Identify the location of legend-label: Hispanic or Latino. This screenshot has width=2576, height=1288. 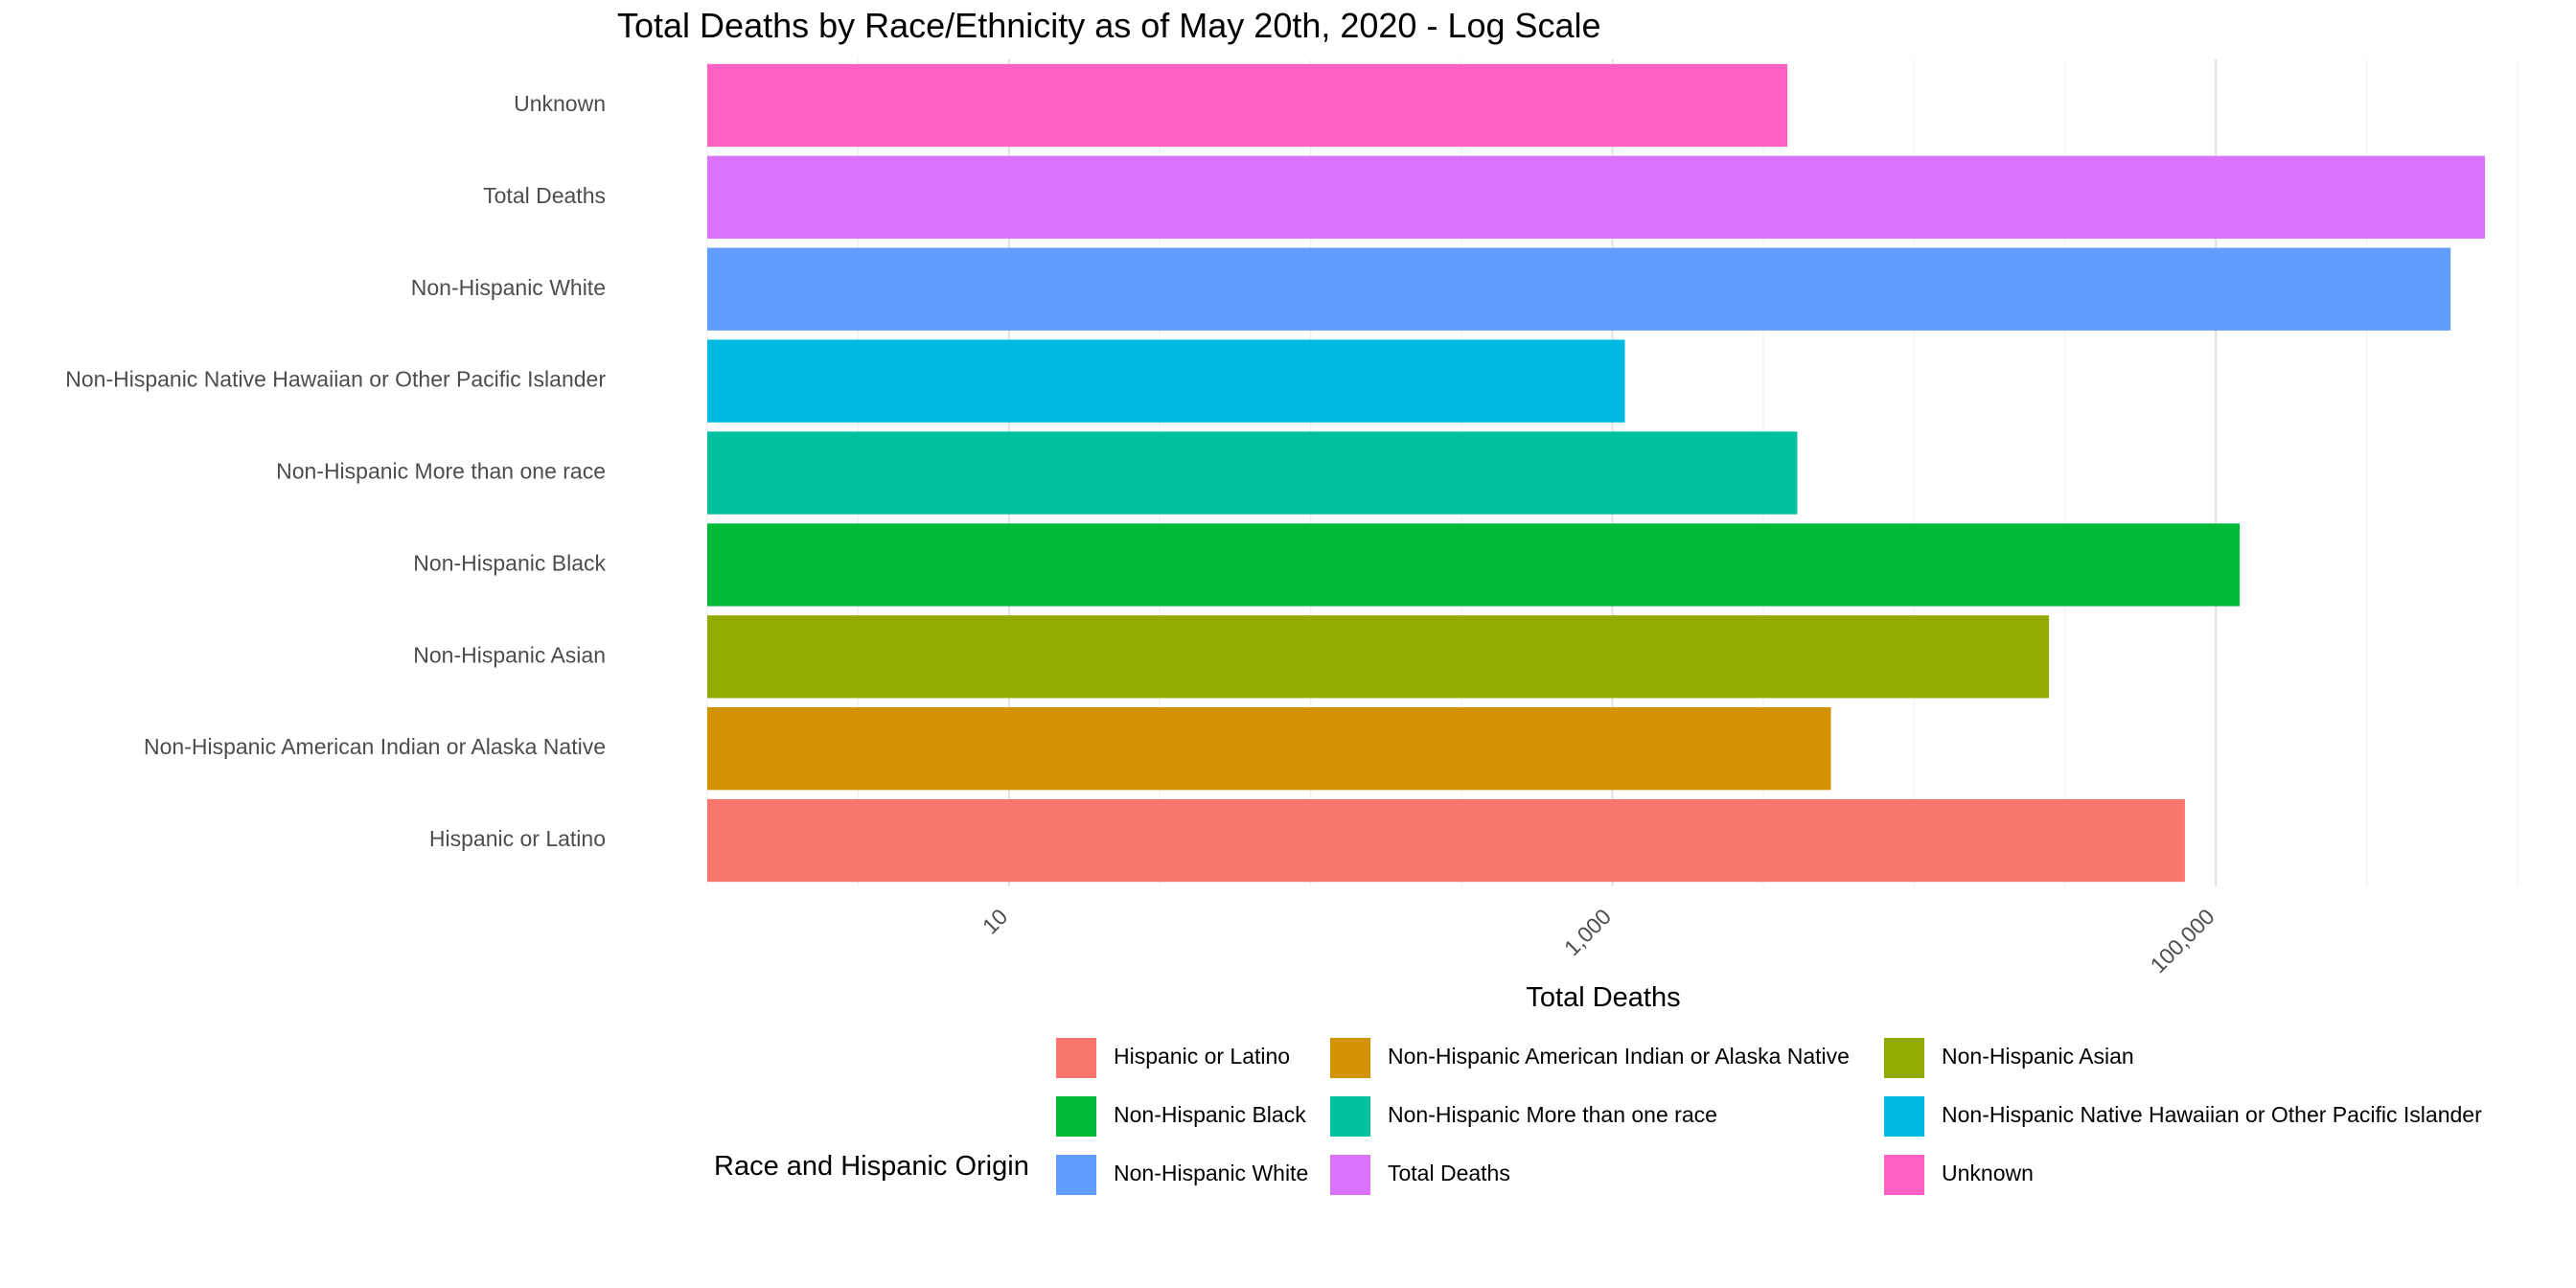
(1202, 1056).